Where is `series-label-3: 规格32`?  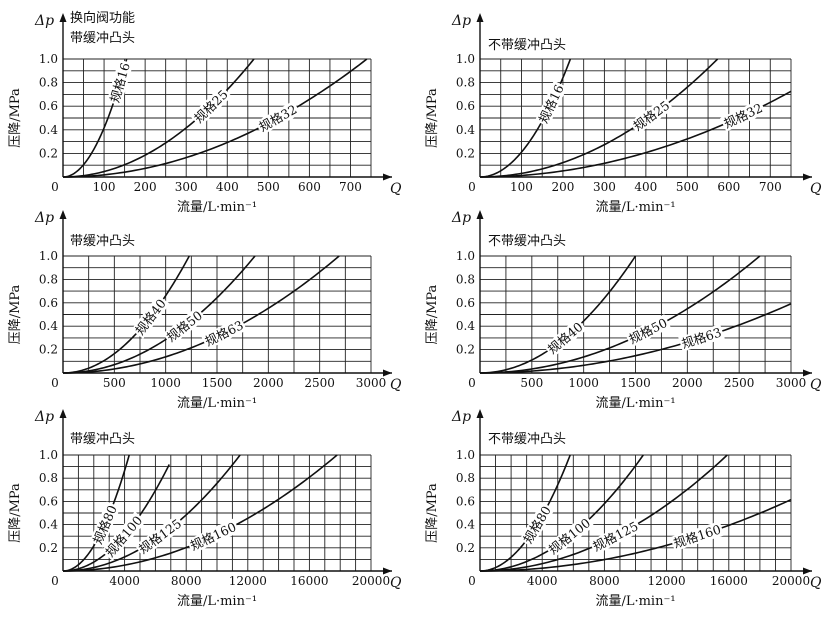
series-label-3: 规格32 is located at coordinates (742, 115).